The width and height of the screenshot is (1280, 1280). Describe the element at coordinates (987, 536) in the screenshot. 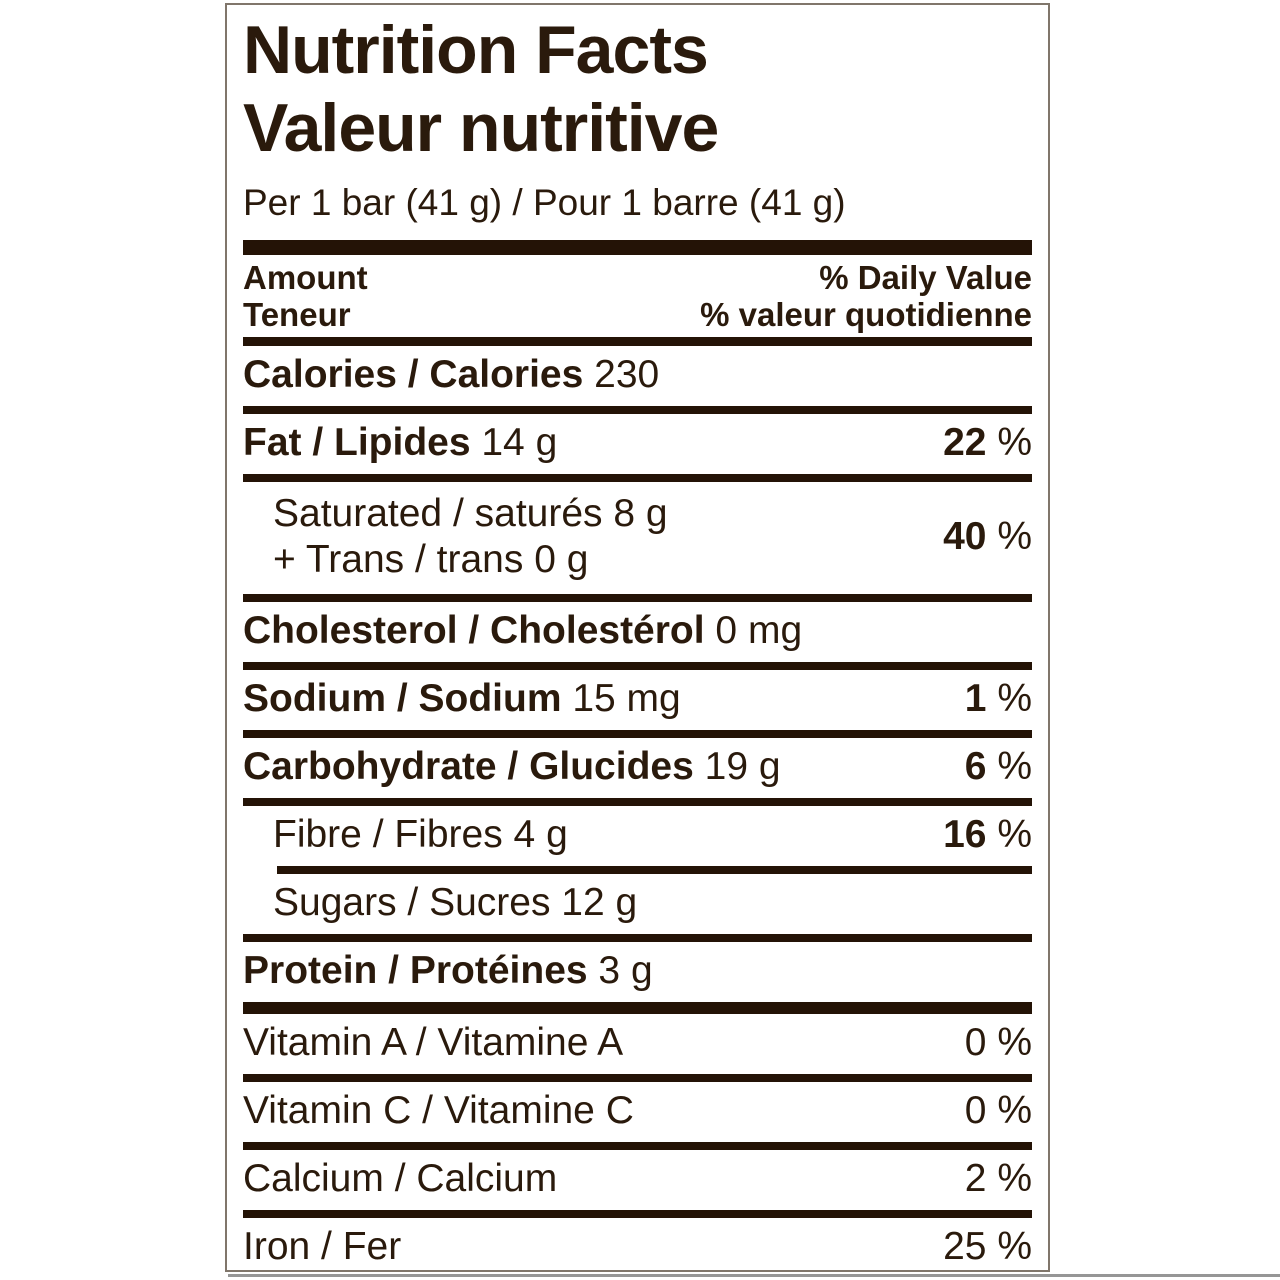

I see `nutrient-percent: 40 %` at that location.